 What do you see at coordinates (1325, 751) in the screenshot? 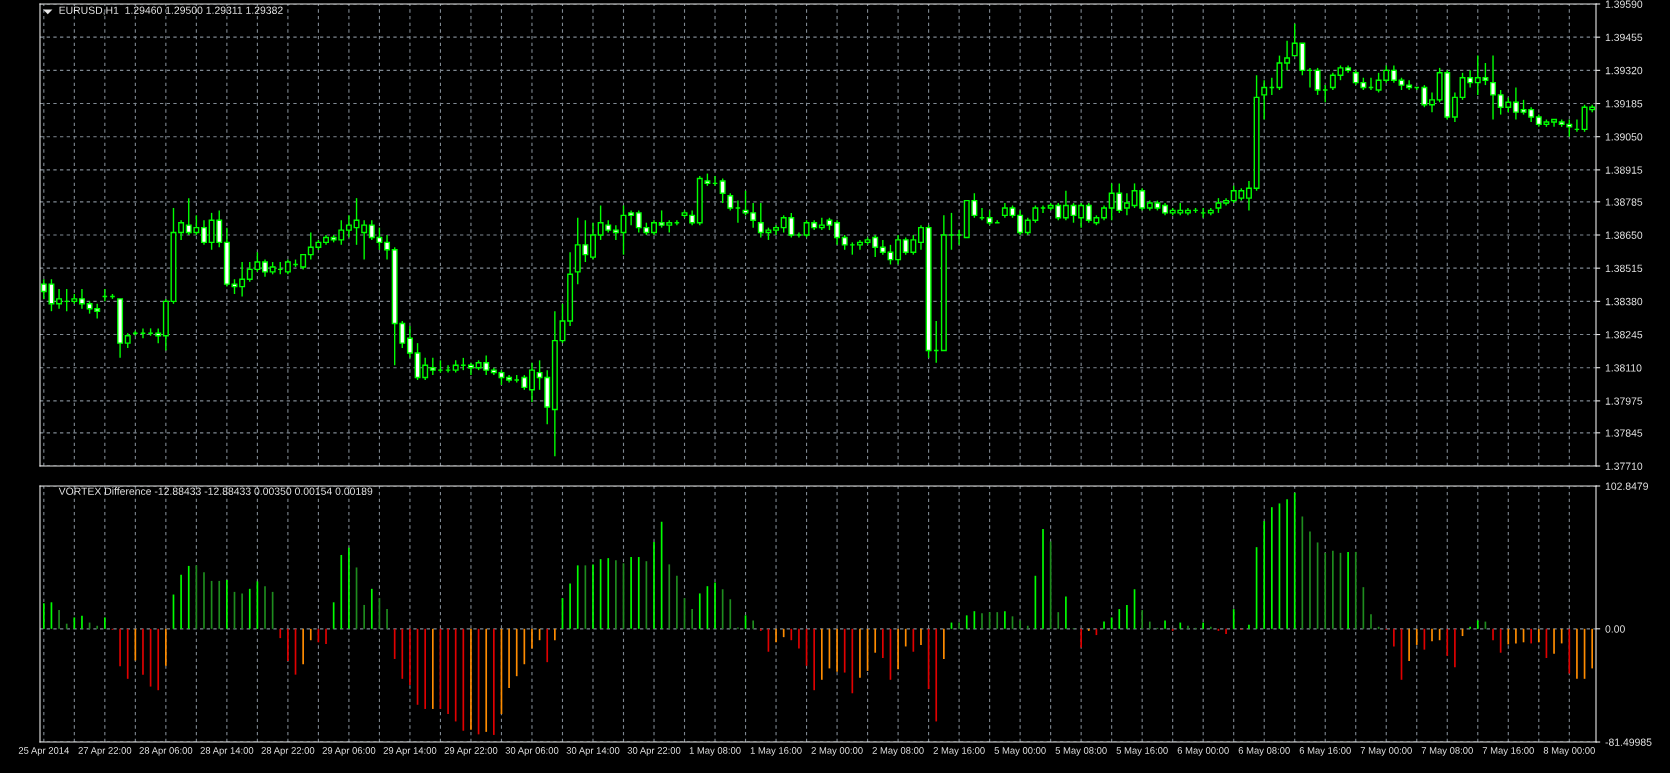
I see `x-tick-label: 6 May 16:00` at bounding box center [1325, 751].